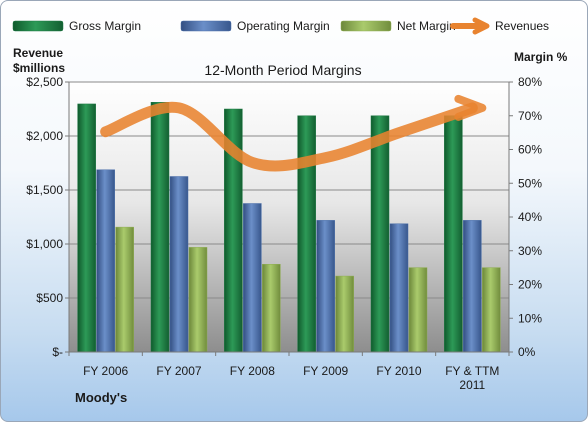  Describe the element at coordinates (38, 26) in the screenshot. I see `legend-swatch-gross-margin` at that location.